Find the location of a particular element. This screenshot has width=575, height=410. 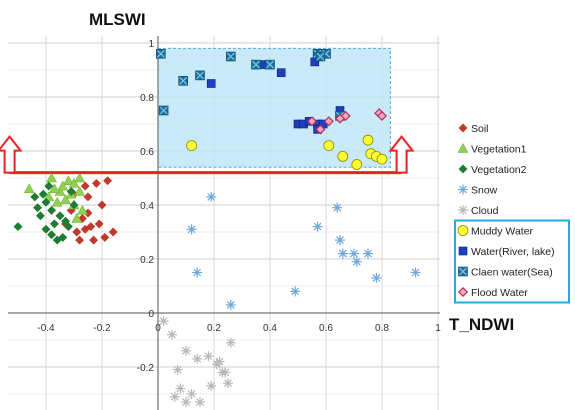

legend-marker-claen-water-sea is located at coordinates (463, 271).